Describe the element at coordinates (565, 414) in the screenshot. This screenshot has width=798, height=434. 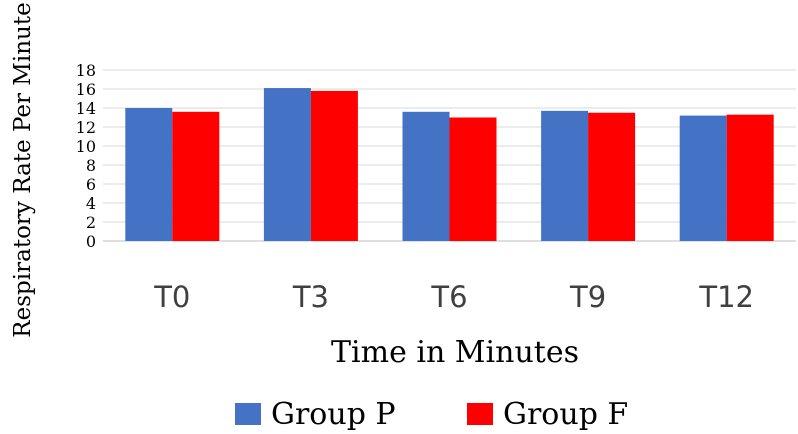
I see `legend-label: Group F` at that location.